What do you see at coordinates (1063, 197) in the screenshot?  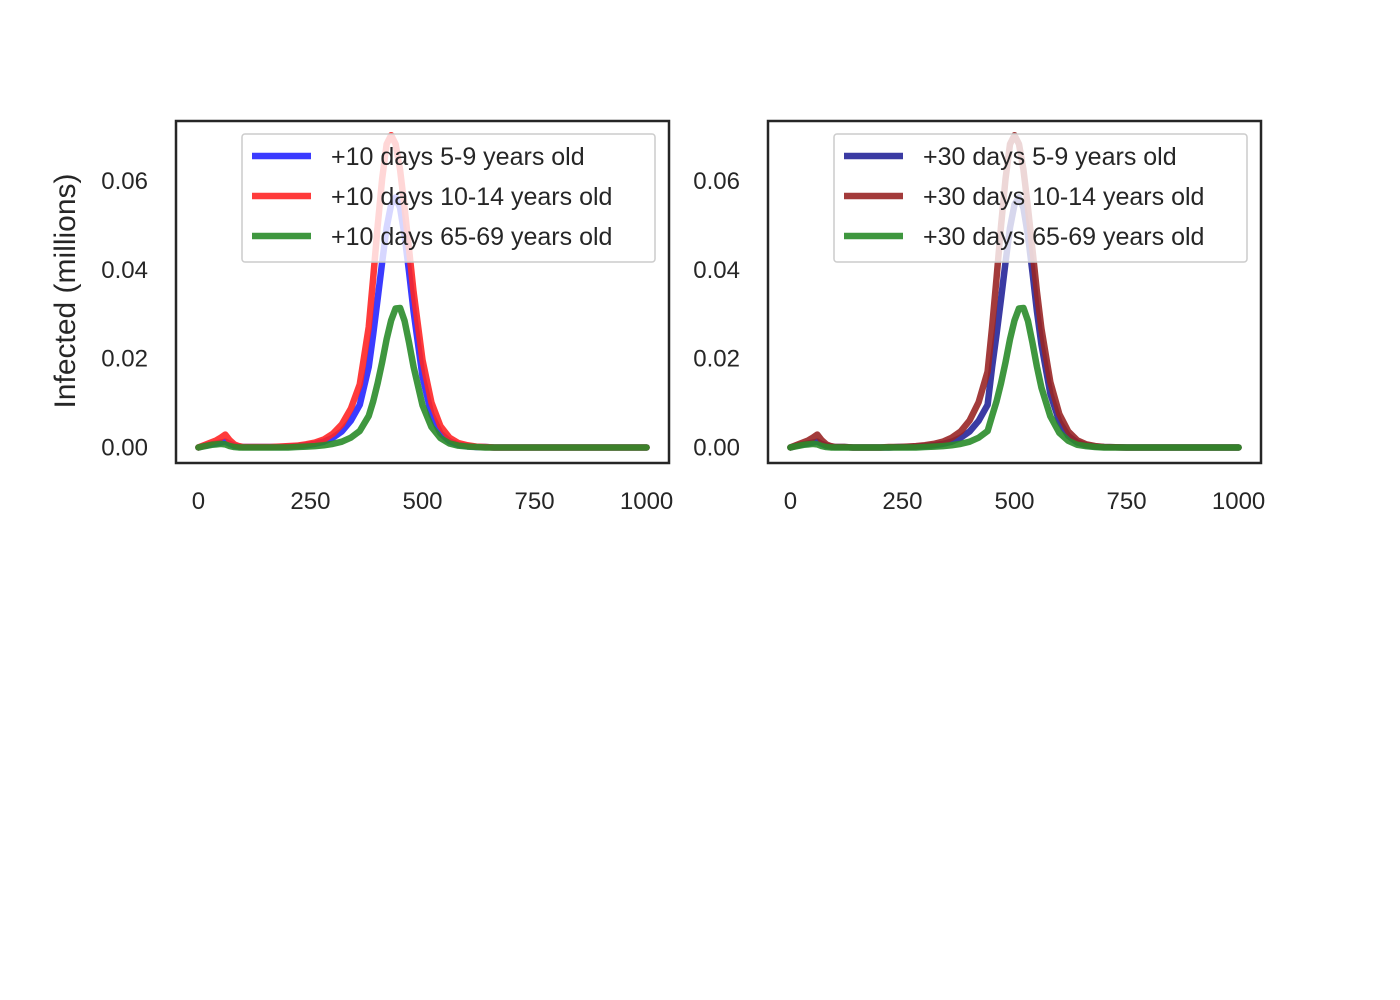 I see `legend-label: +30 days 10-14 years old` at bounding box center [1063, 197].